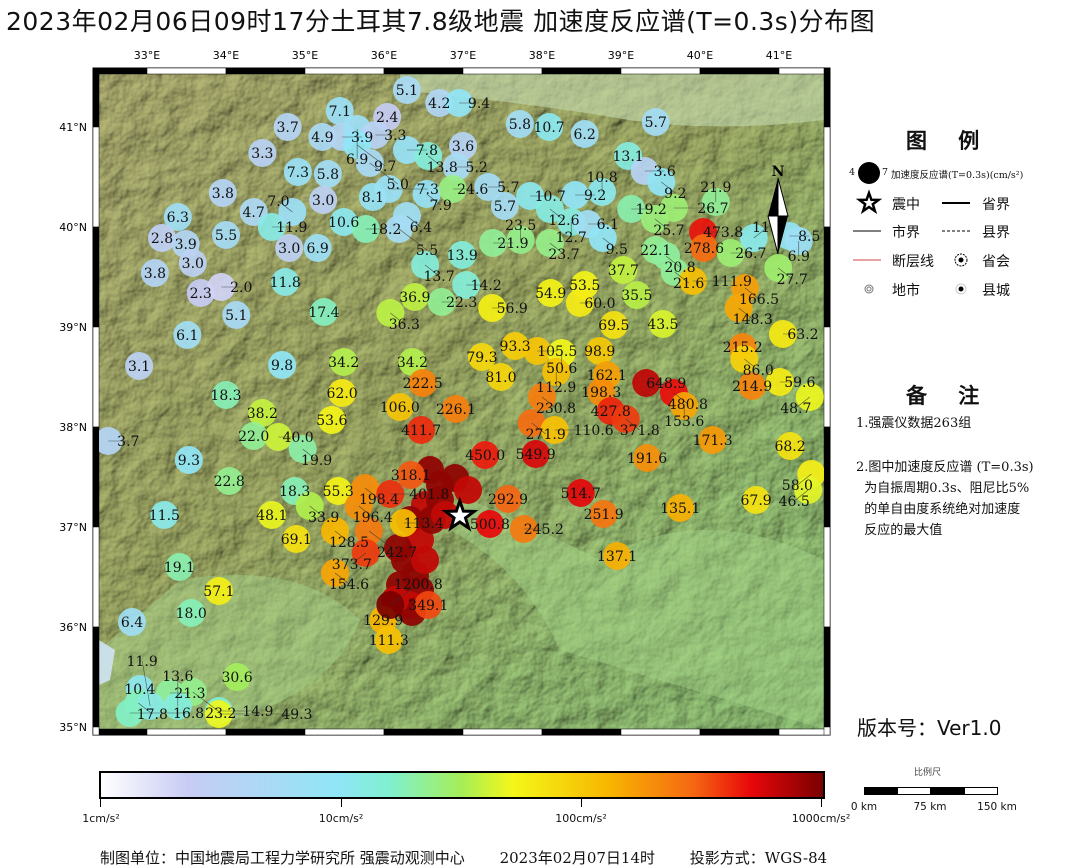 The width and height of the screenshot is (1071, 868). What do you see at coordinates (404, 325) in the screenshot?
I see `station-value: 36.3` at bounding box center [404, 325].